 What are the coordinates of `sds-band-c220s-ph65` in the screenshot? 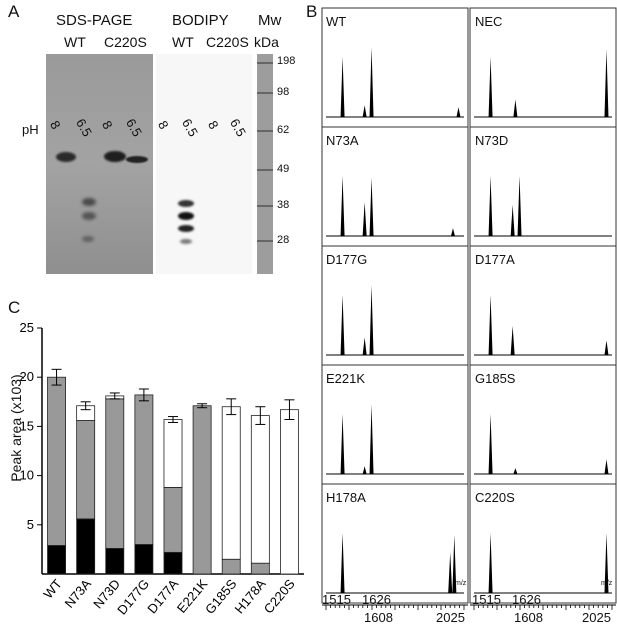 It's located at (137, 159).